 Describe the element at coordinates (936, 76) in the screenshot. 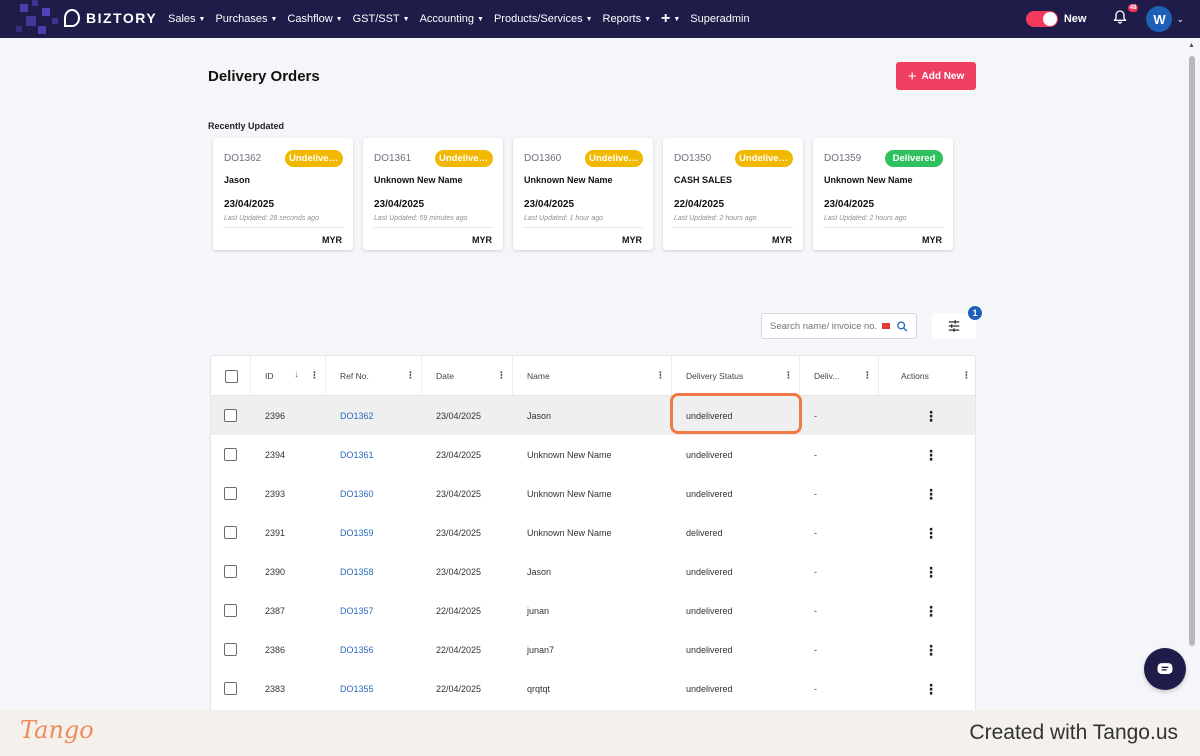

I see `add-new-button: + Add New` at that location.